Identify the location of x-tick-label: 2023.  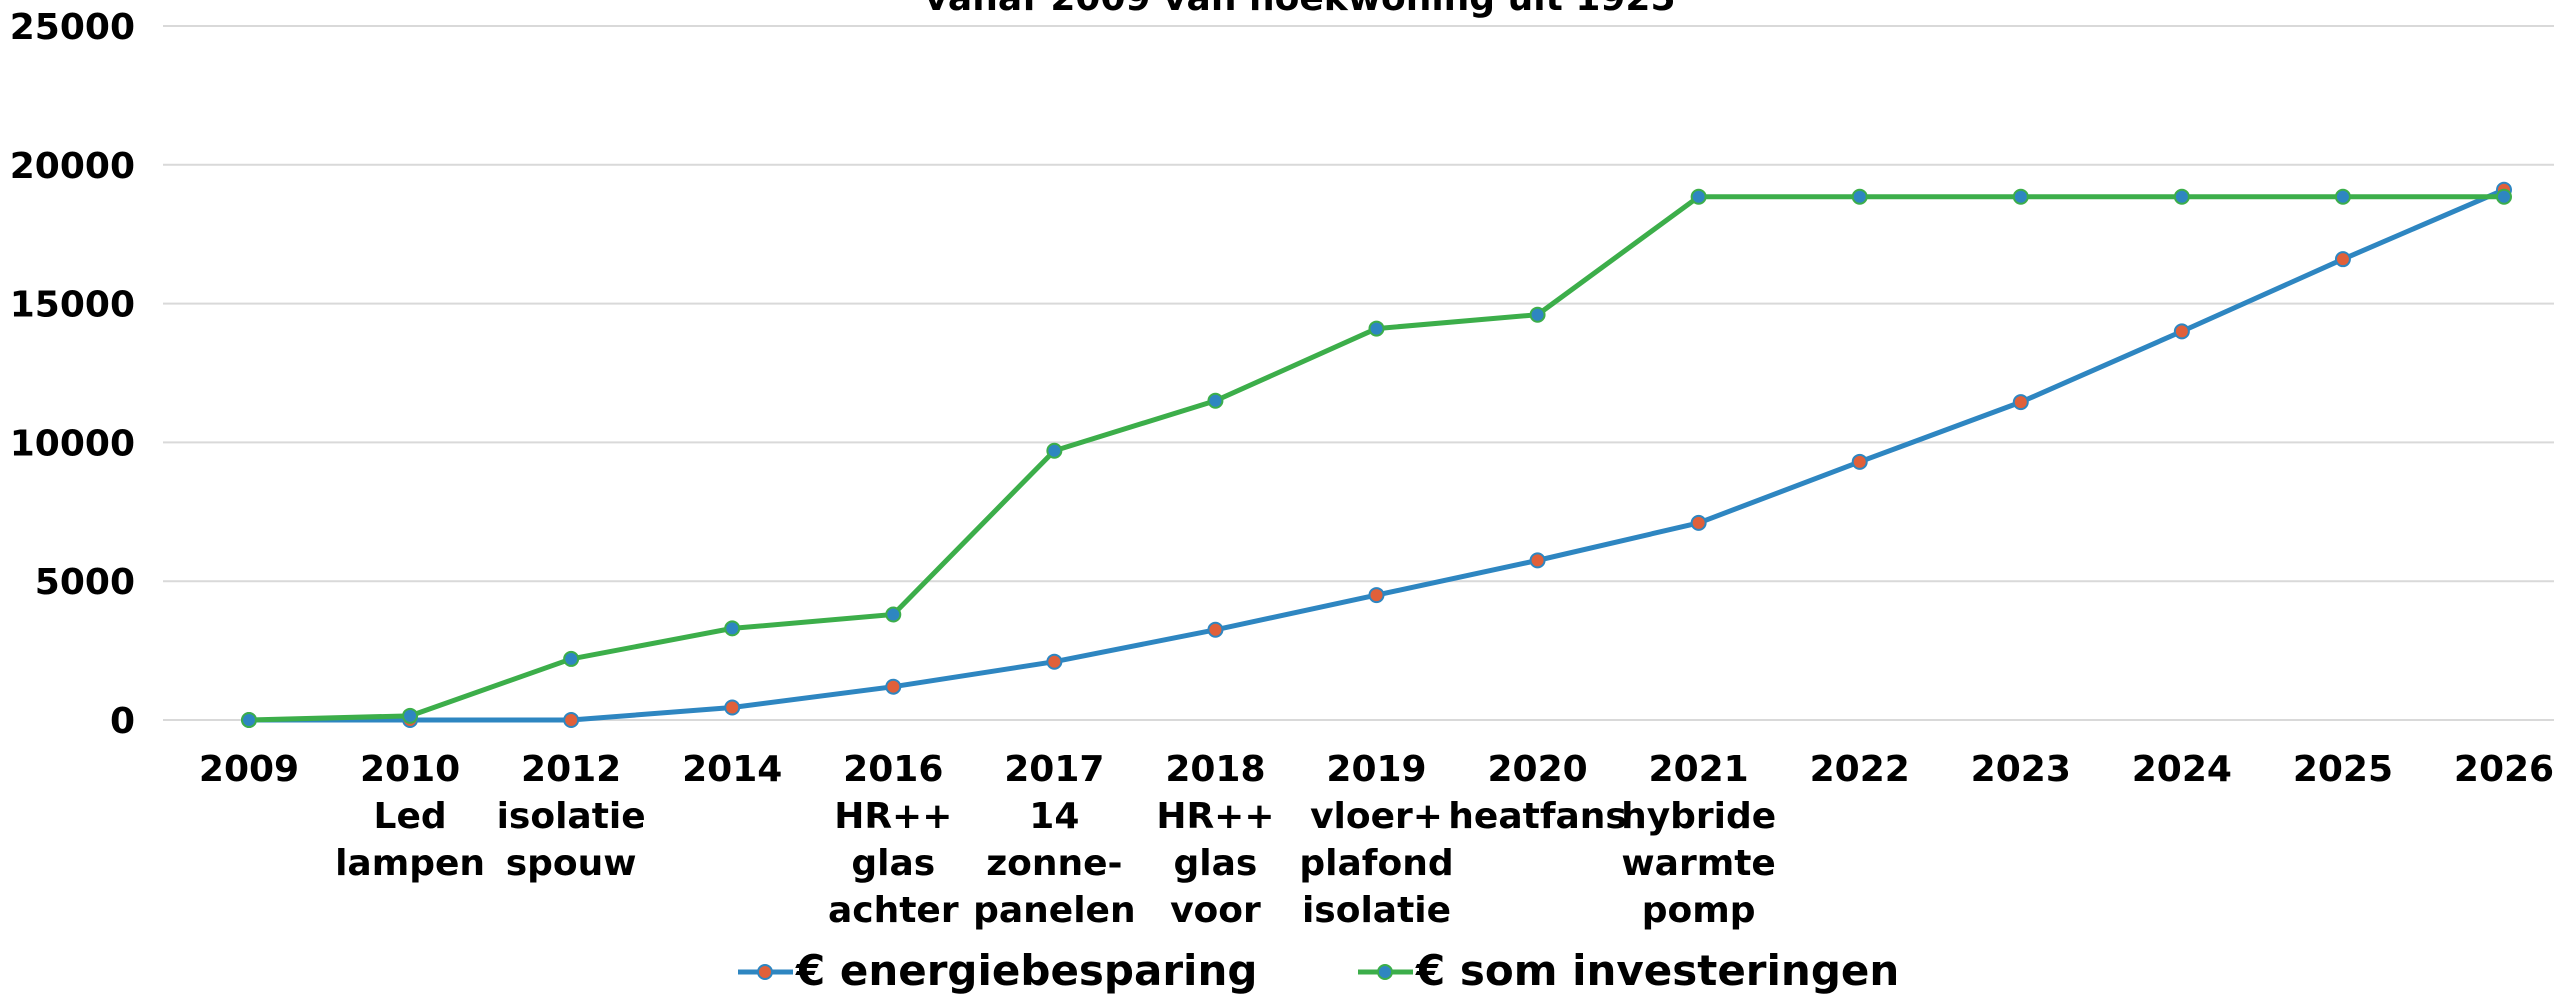
(2021, 769).